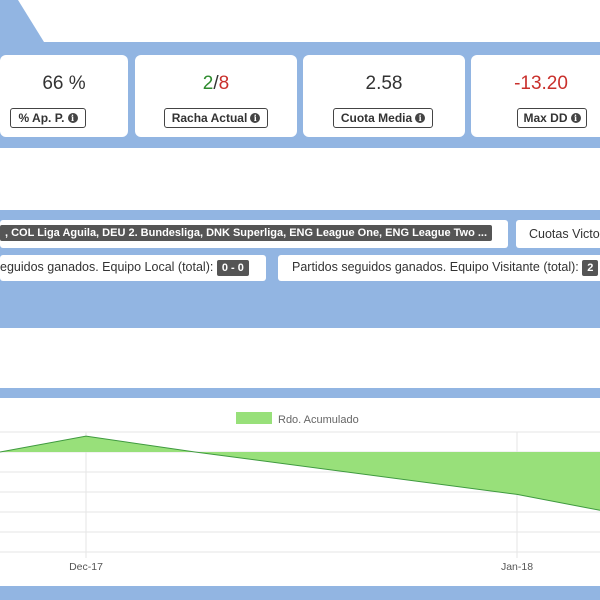 The height and width of the screenshot is (600, 600). What do you see at coordinates (564, 234) in the screenshot?
I see `odds-filter-label: Cuotas Victo` at bounding box center [564, 234].